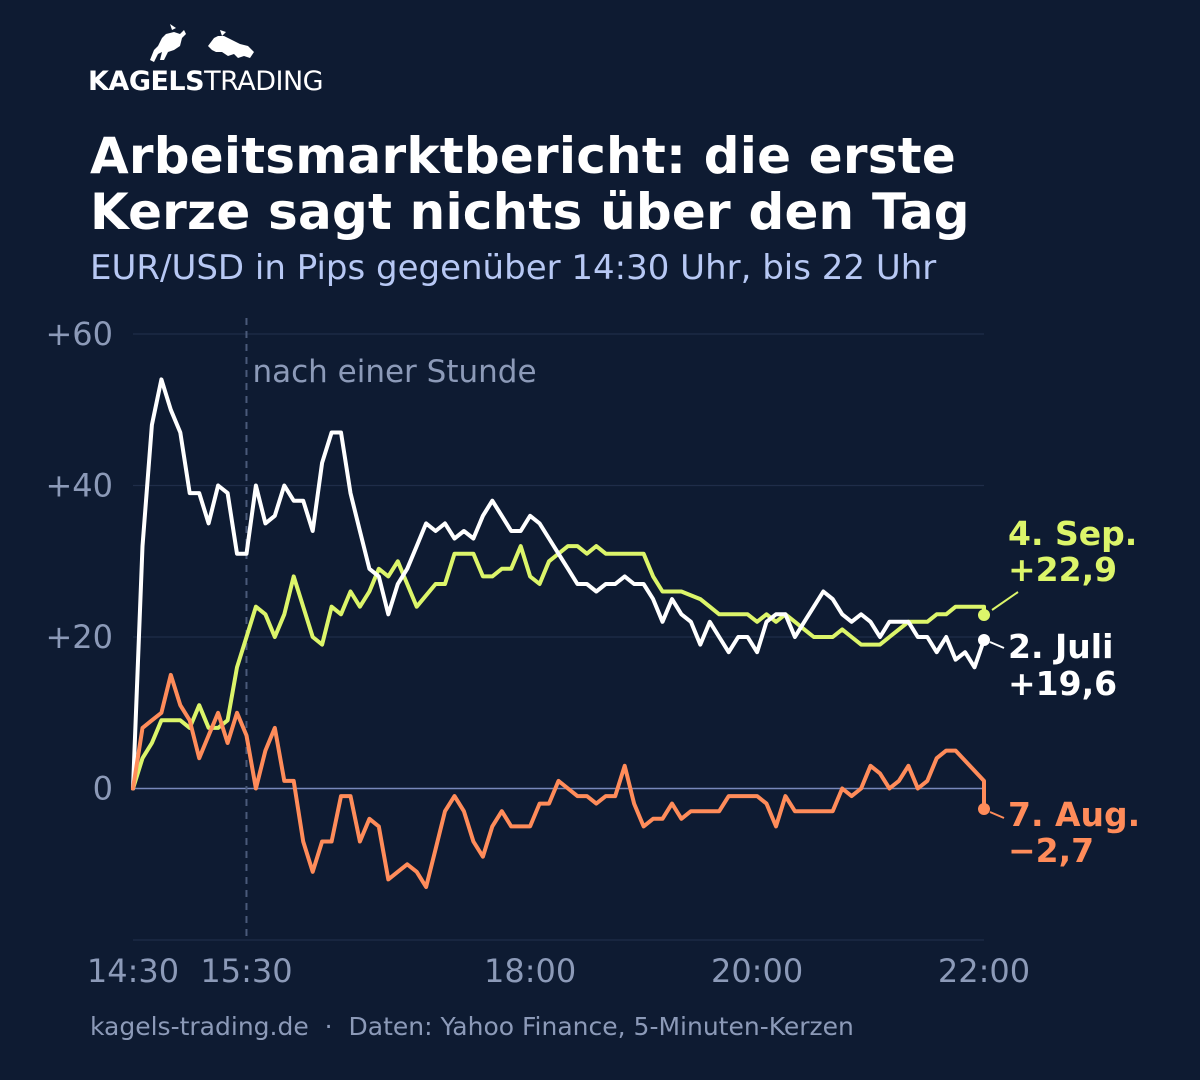  Describe the element at coordinates (530, 971) in the screenshot. I see `x-tick-label: 18:00` at that location.